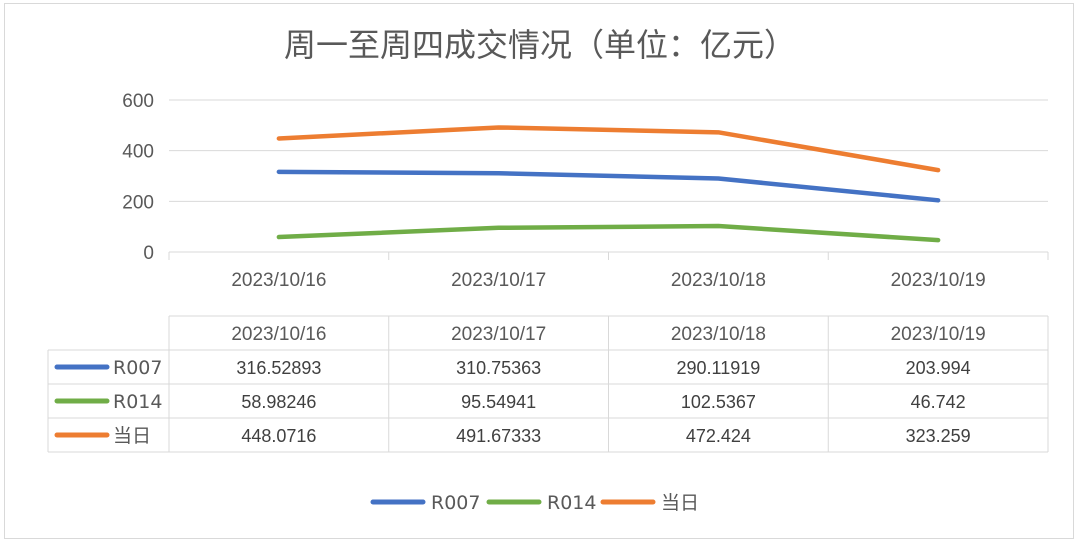 The image size is (1080, 544). I want to click on table-cell: 448.0716, so click(278, 436).